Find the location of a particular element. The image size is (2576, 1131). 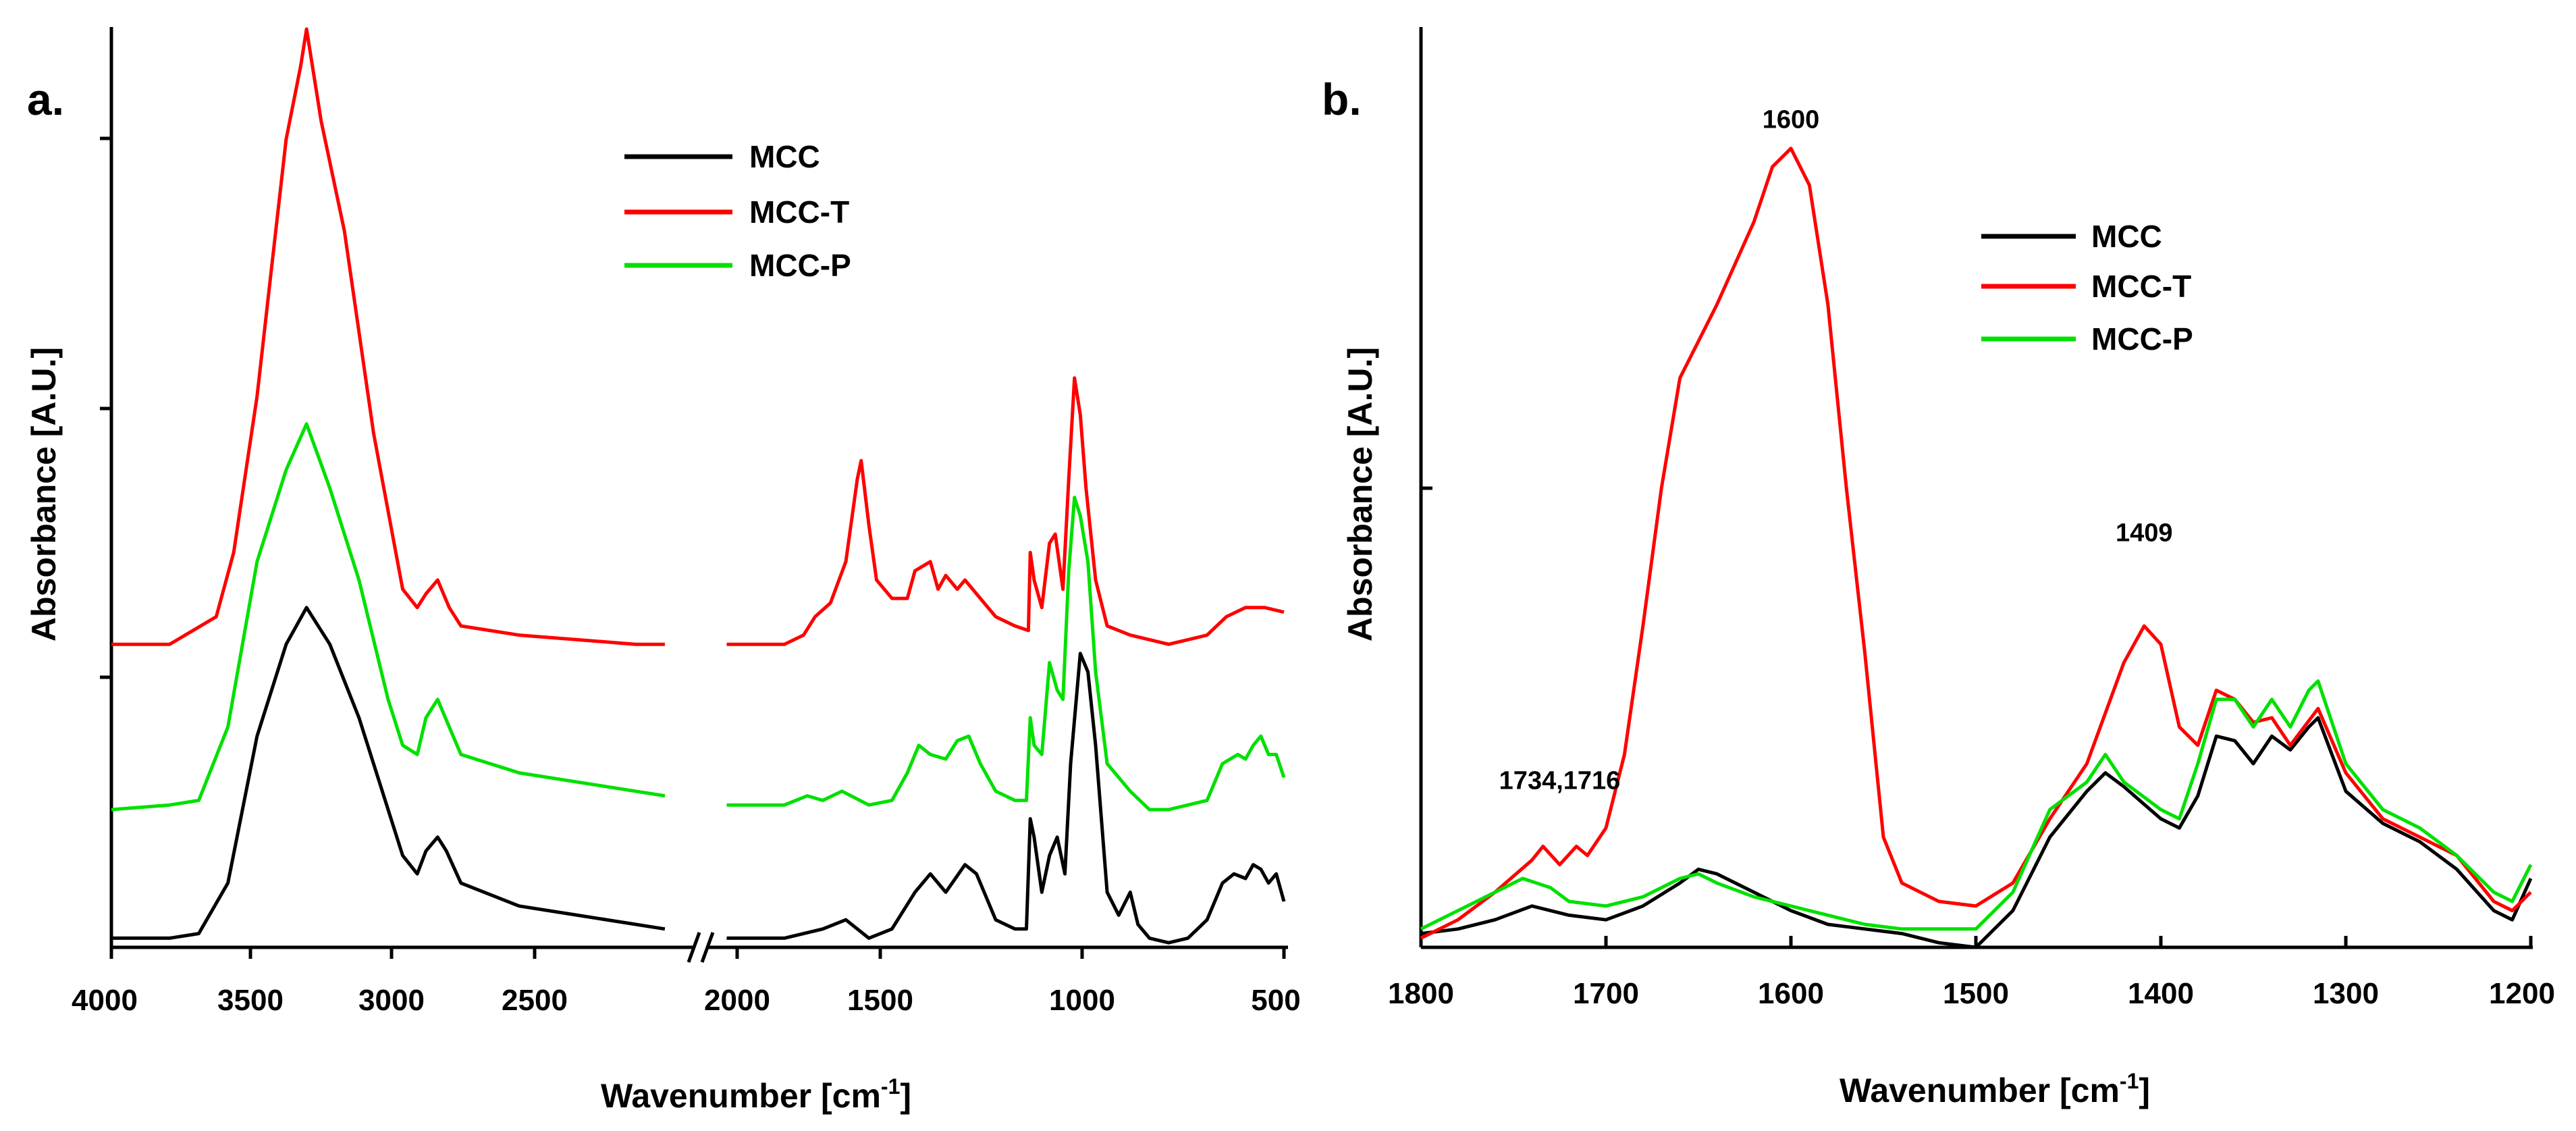

panel-b-x-tick-label: 1300 is located at coordinates (2346, 993).